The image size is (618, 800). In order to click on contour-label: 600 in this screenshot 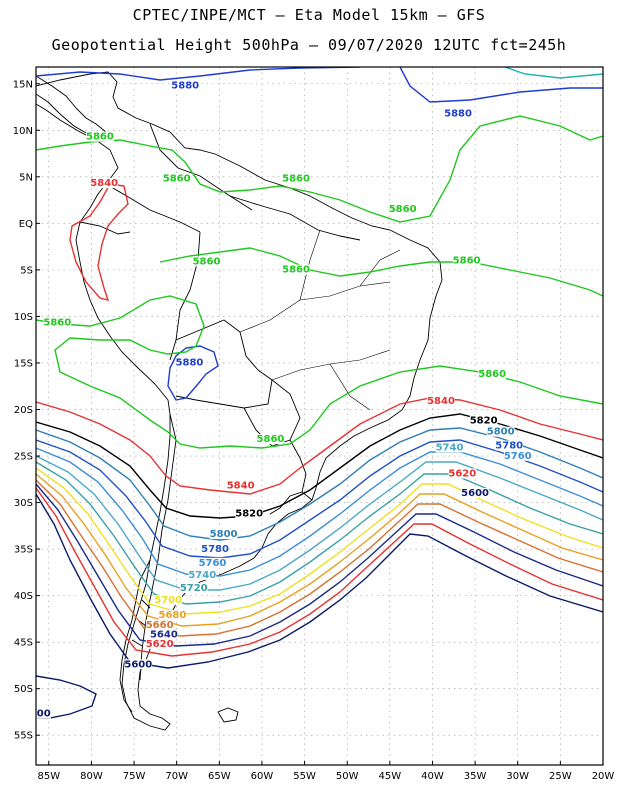, I will do `click(40, 714)`.